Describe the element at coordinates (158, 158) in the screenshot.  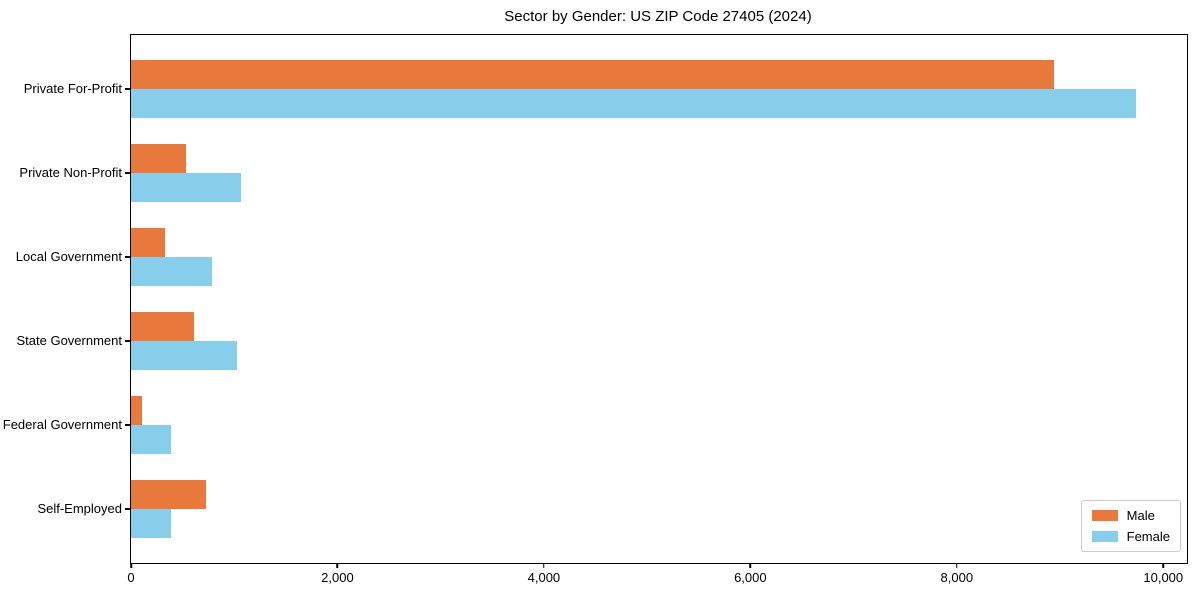
I see `bar-male-private-non-profit` at that location.